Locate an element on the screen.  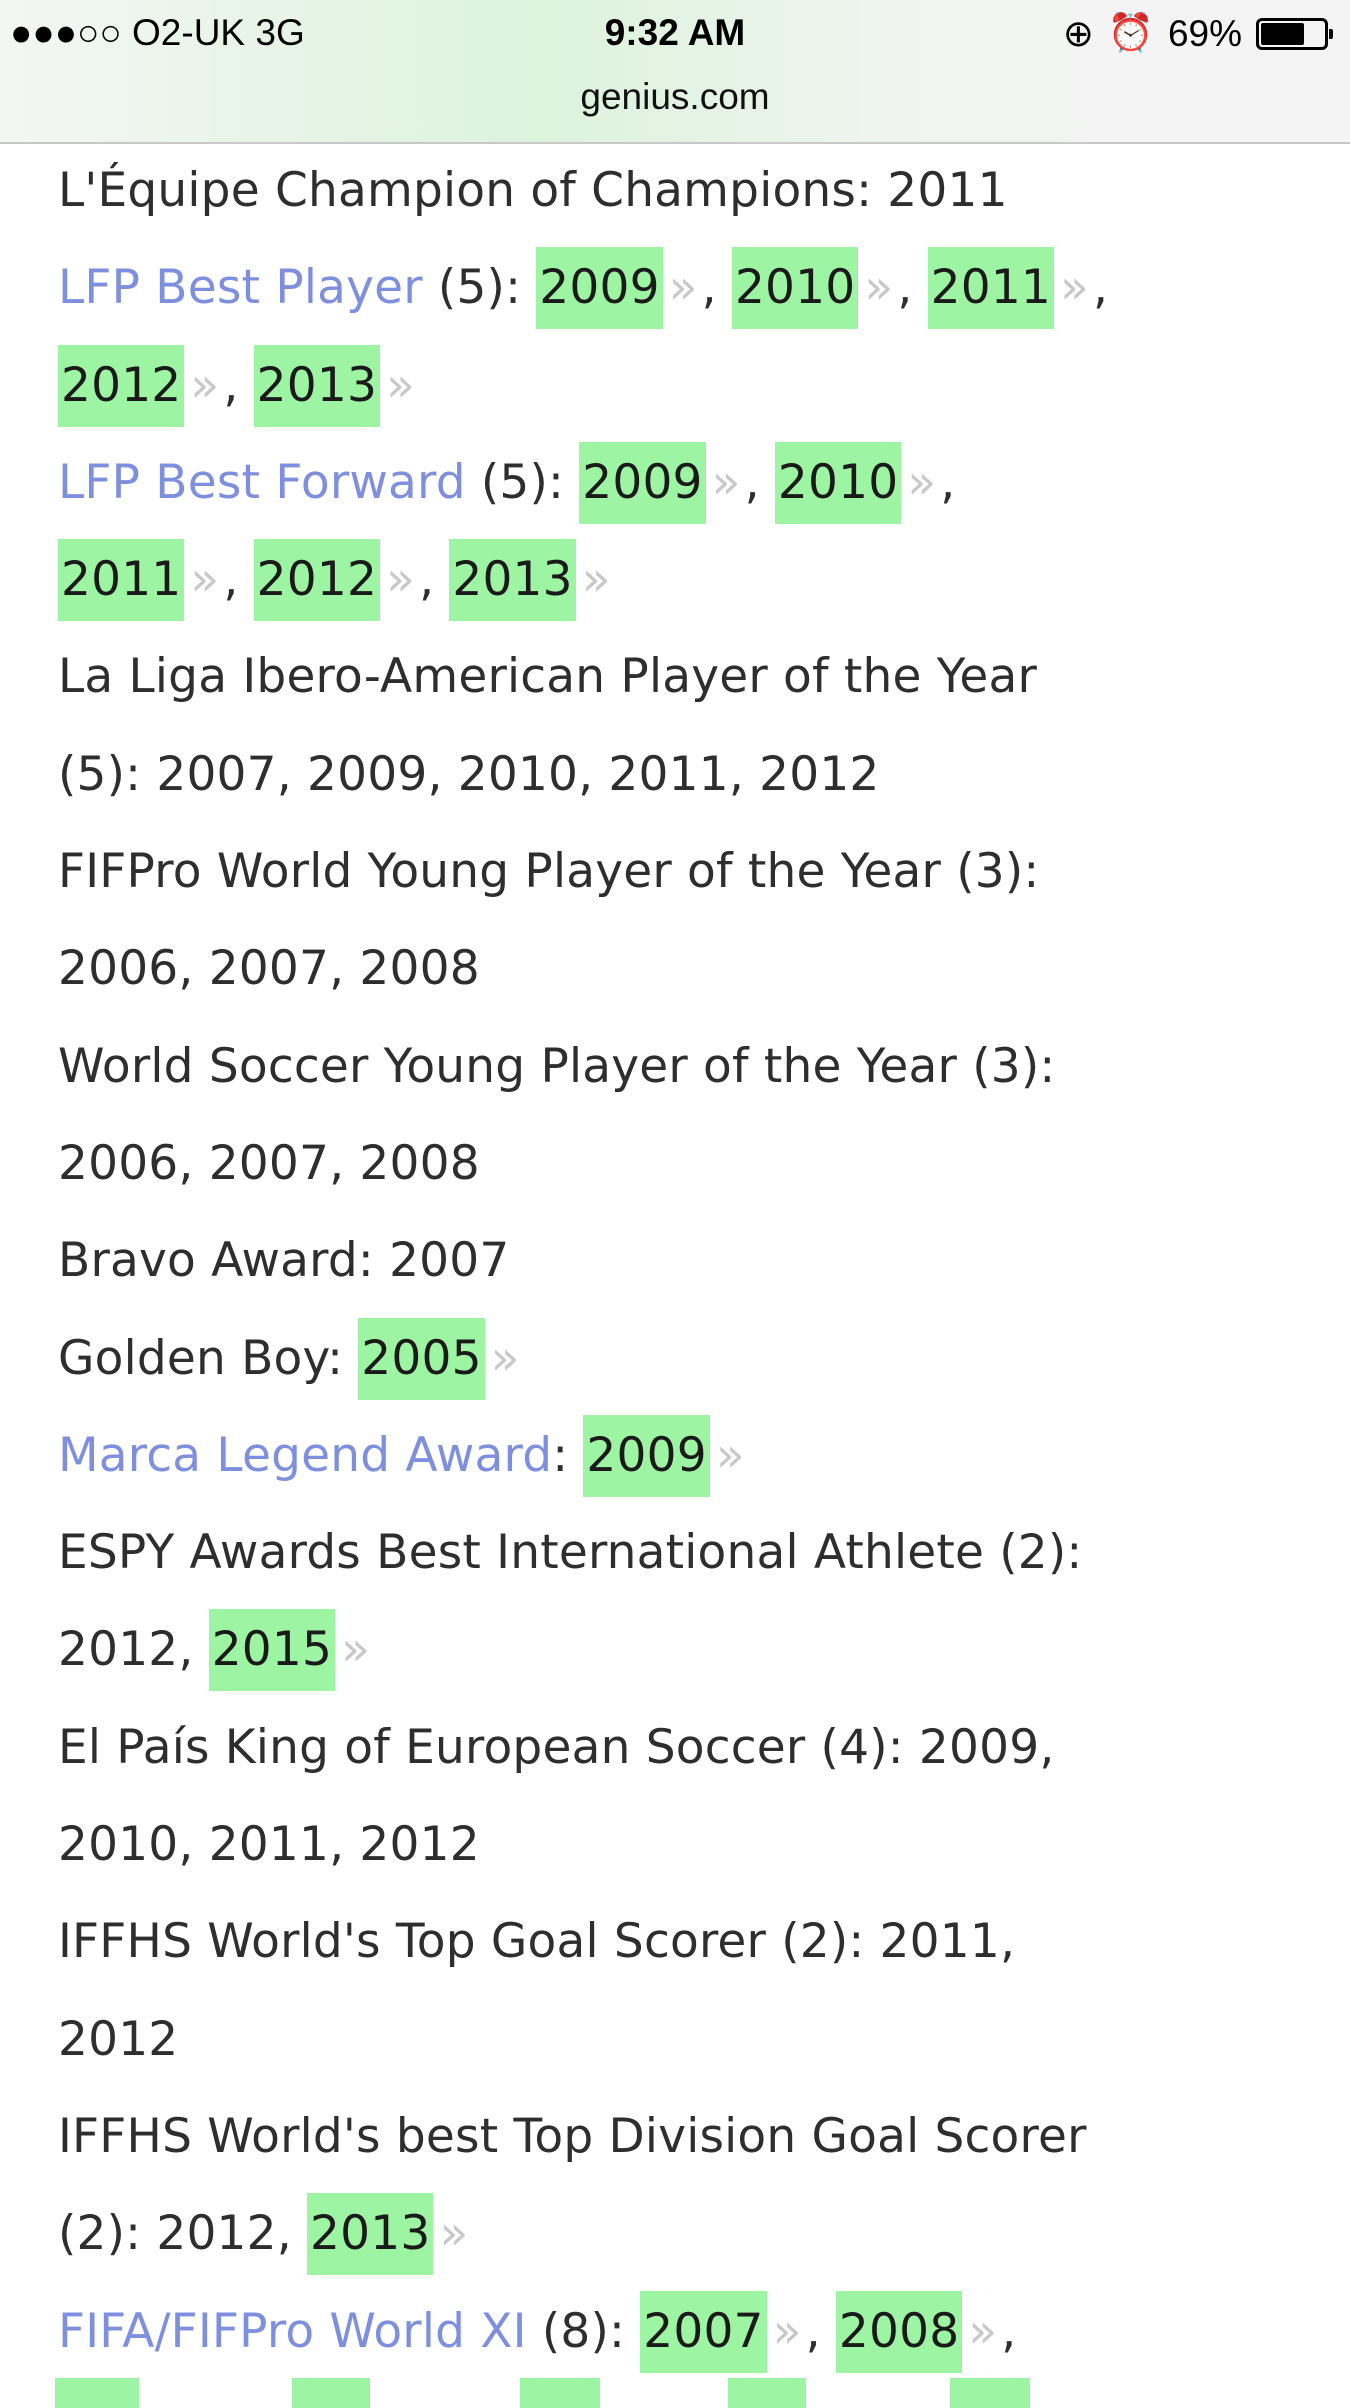
text-line: (5): 2007, 2009, 2010, 2011, 2012 is located at coordinates (698, 774).